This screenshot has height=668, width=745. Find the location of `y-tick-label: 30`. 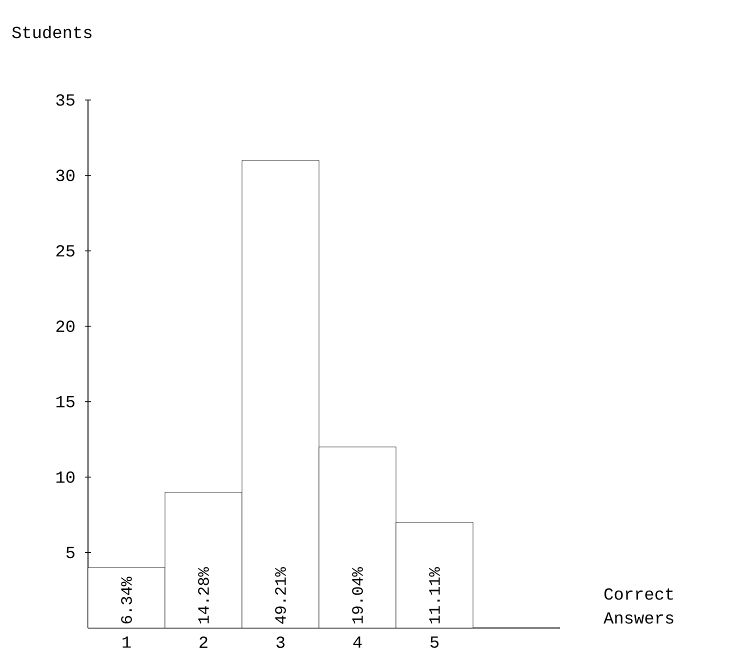

y-tick-label: 30 is located at coordinates (65, 176).